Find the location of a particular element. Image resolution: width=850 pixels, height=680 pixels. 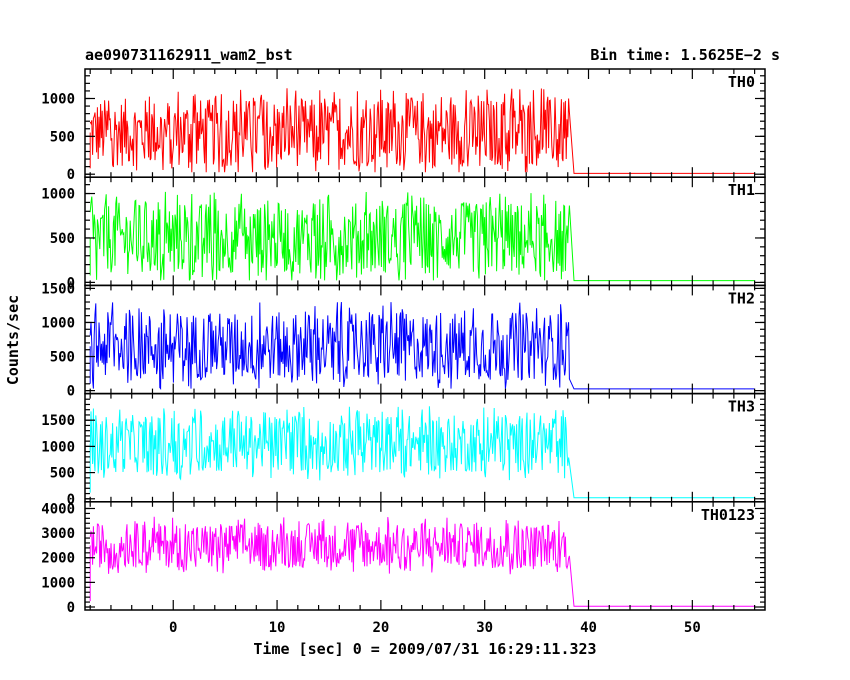

x-tick-label: 30 is located at coordinates (484, 628).